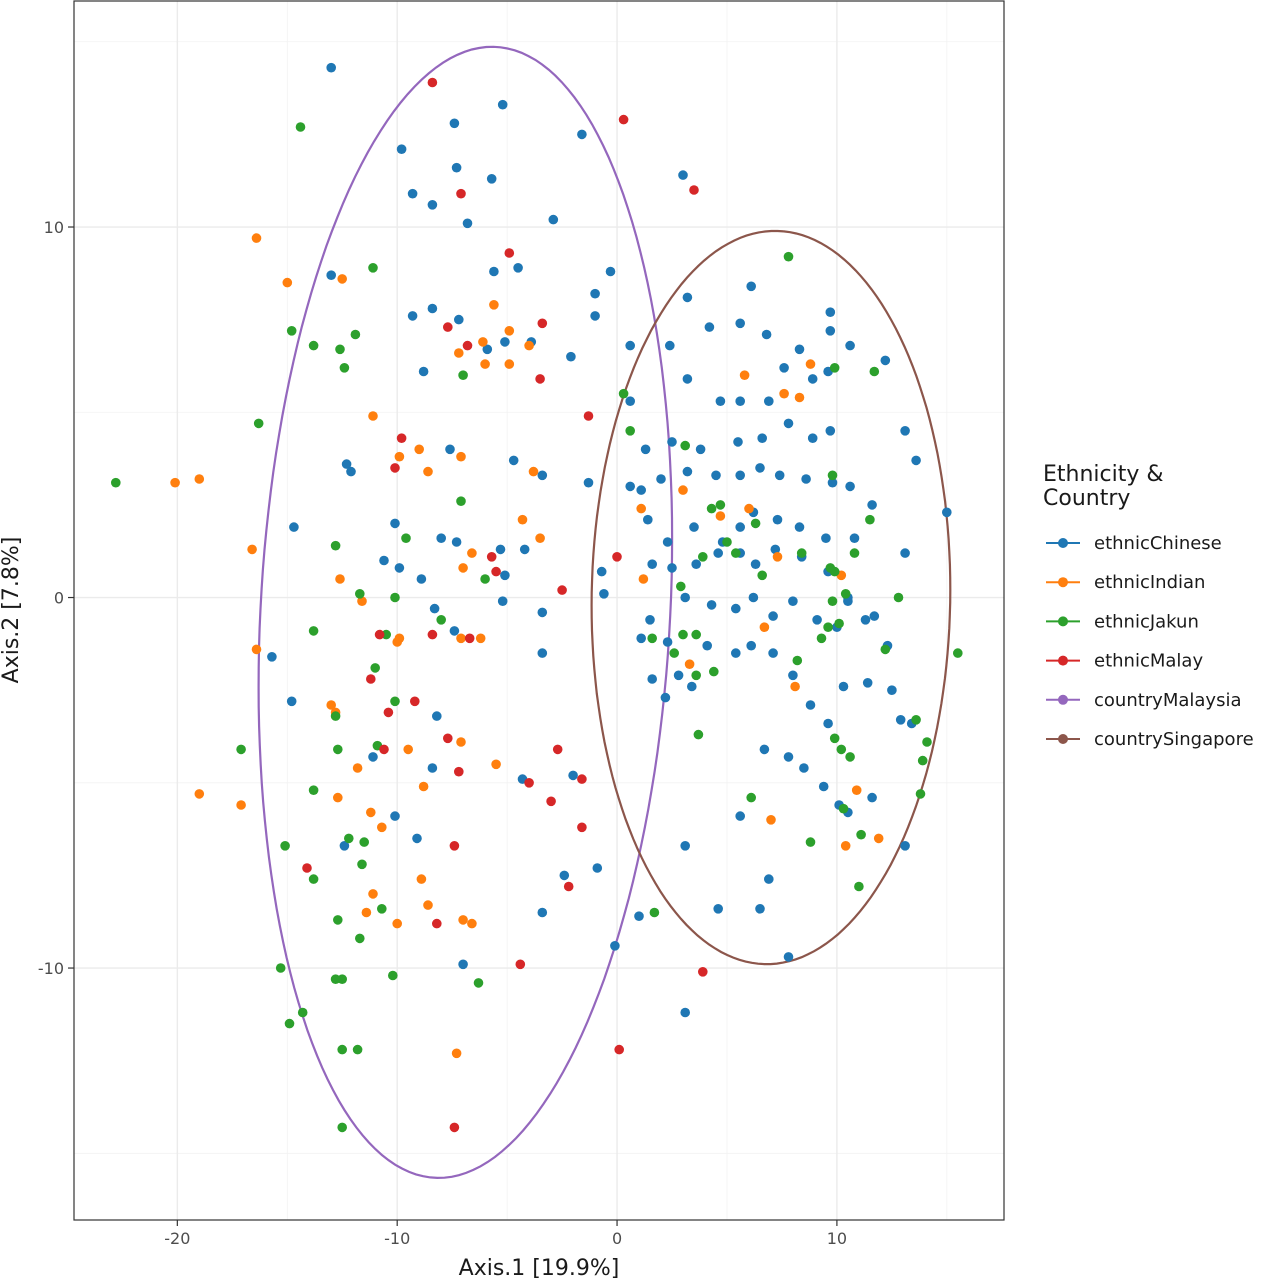 The width and height of the screenshot is (1268, 1280). What do you see at coordinates (1103, 474) in the screenshot?
I see `legend-title-line-1: Ethnicity &` at bounding box center [1103, 474].